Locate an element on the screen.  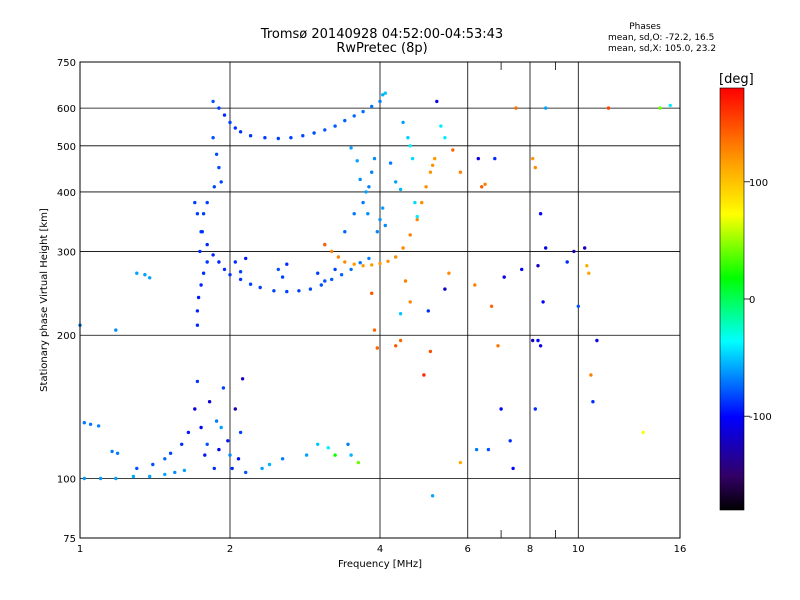
stats-line-o: mean, sd,O: -72.2, 16.5 is located at coordinates (661, 38).